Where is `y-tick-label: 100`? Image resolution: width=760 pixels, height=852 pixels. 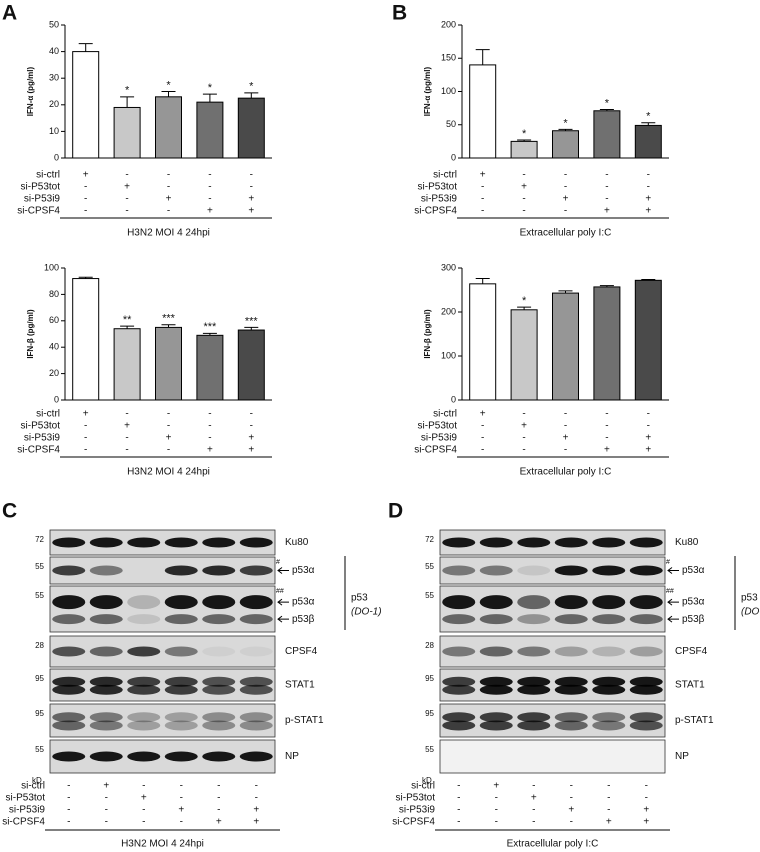
y-tick-label: 100 is located at coordinates (448, 91).